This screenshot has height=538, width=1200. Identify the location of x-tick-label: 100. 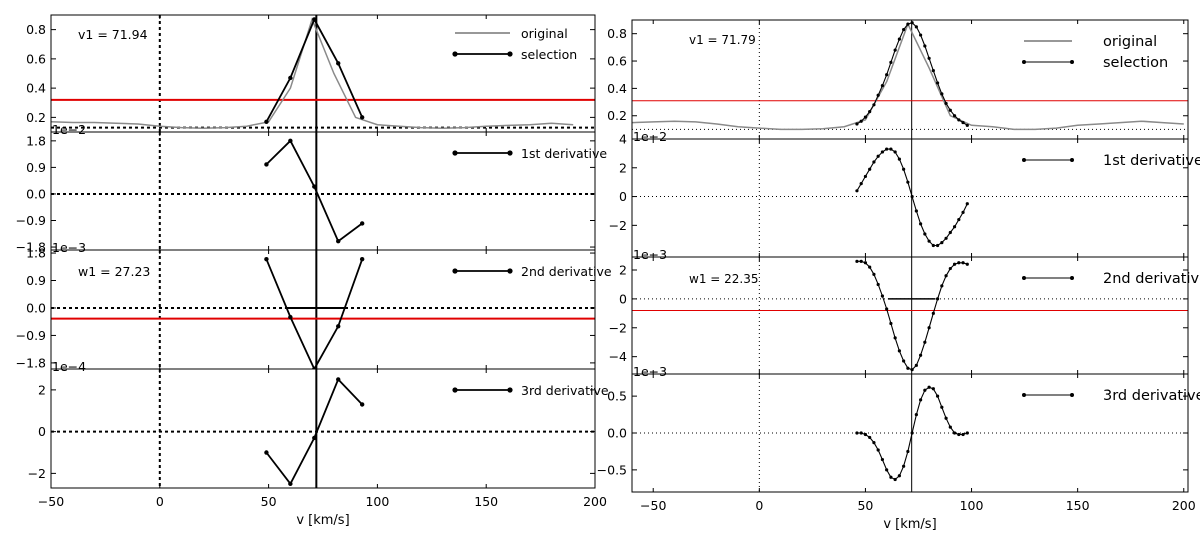
(377, 501).